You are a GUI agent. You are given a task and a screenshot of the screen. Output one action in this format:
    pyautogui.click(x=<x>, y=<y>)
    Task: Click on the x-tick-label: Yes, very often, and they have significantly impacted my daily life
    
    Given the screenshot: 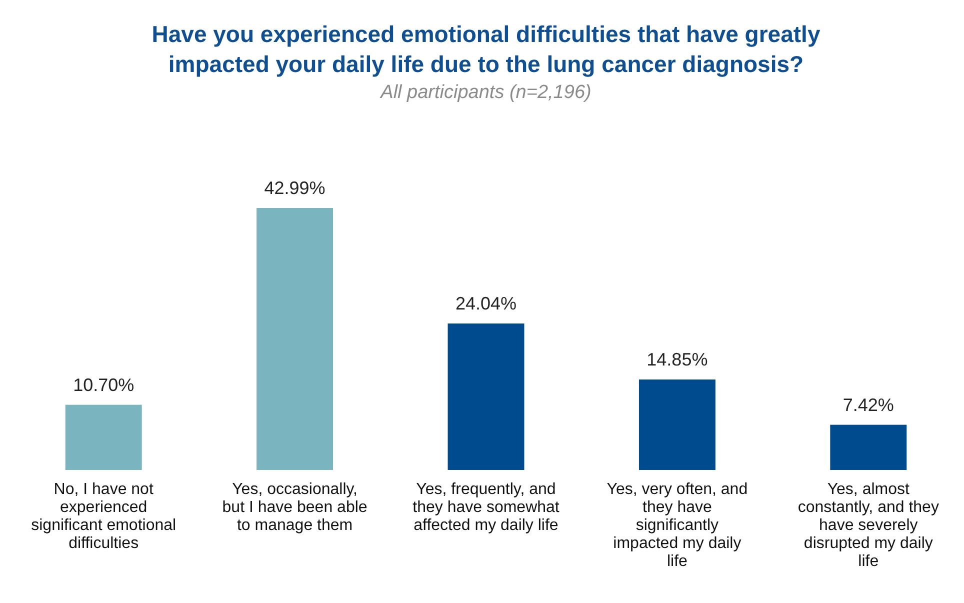 What is the action you would take?
    pyautogui.click(x=677, y=525)
    